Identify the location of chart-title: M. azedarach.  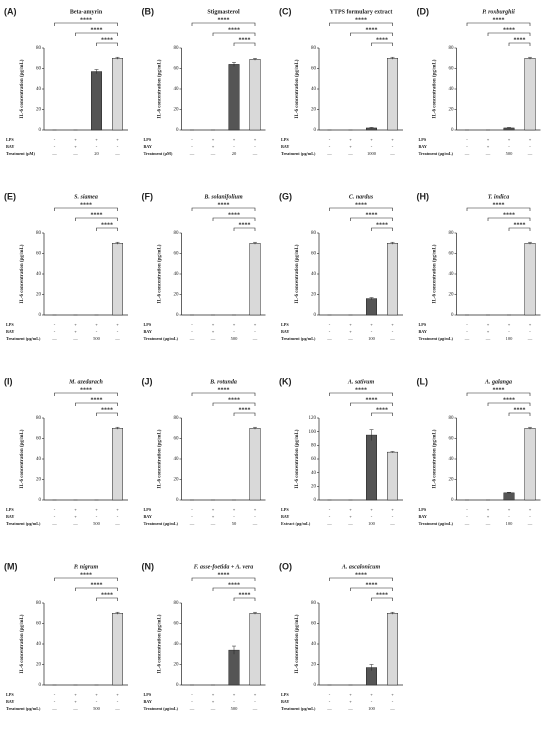
(85, 382).